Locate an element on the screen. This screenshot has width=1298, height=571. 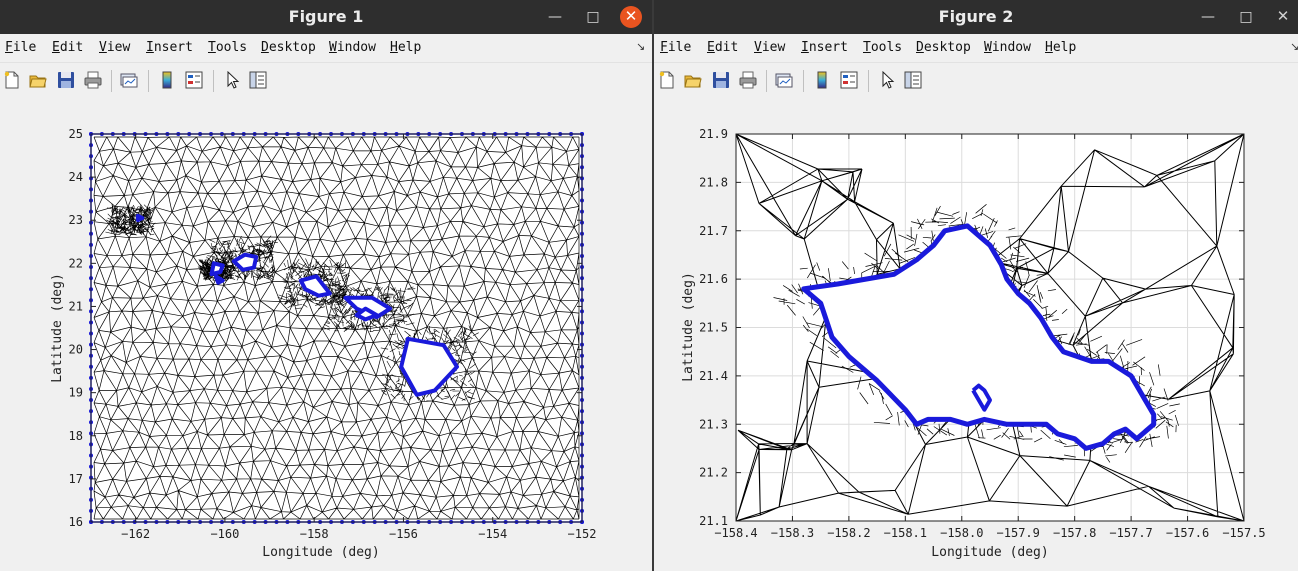
x-tick-label: −152 is located at coordinates (582, 534).